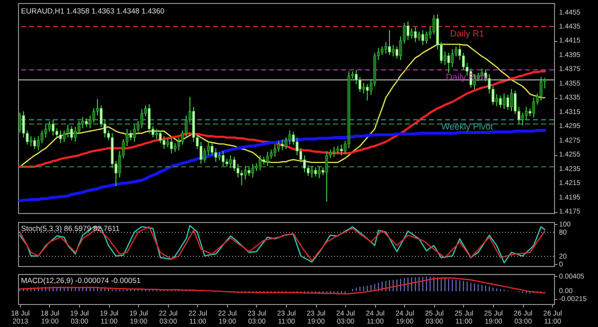  What do you see at coordinates (467, 33) in the screenshot?
I see `ref-line-label: Daily R1` at bounding box center [467, 33].